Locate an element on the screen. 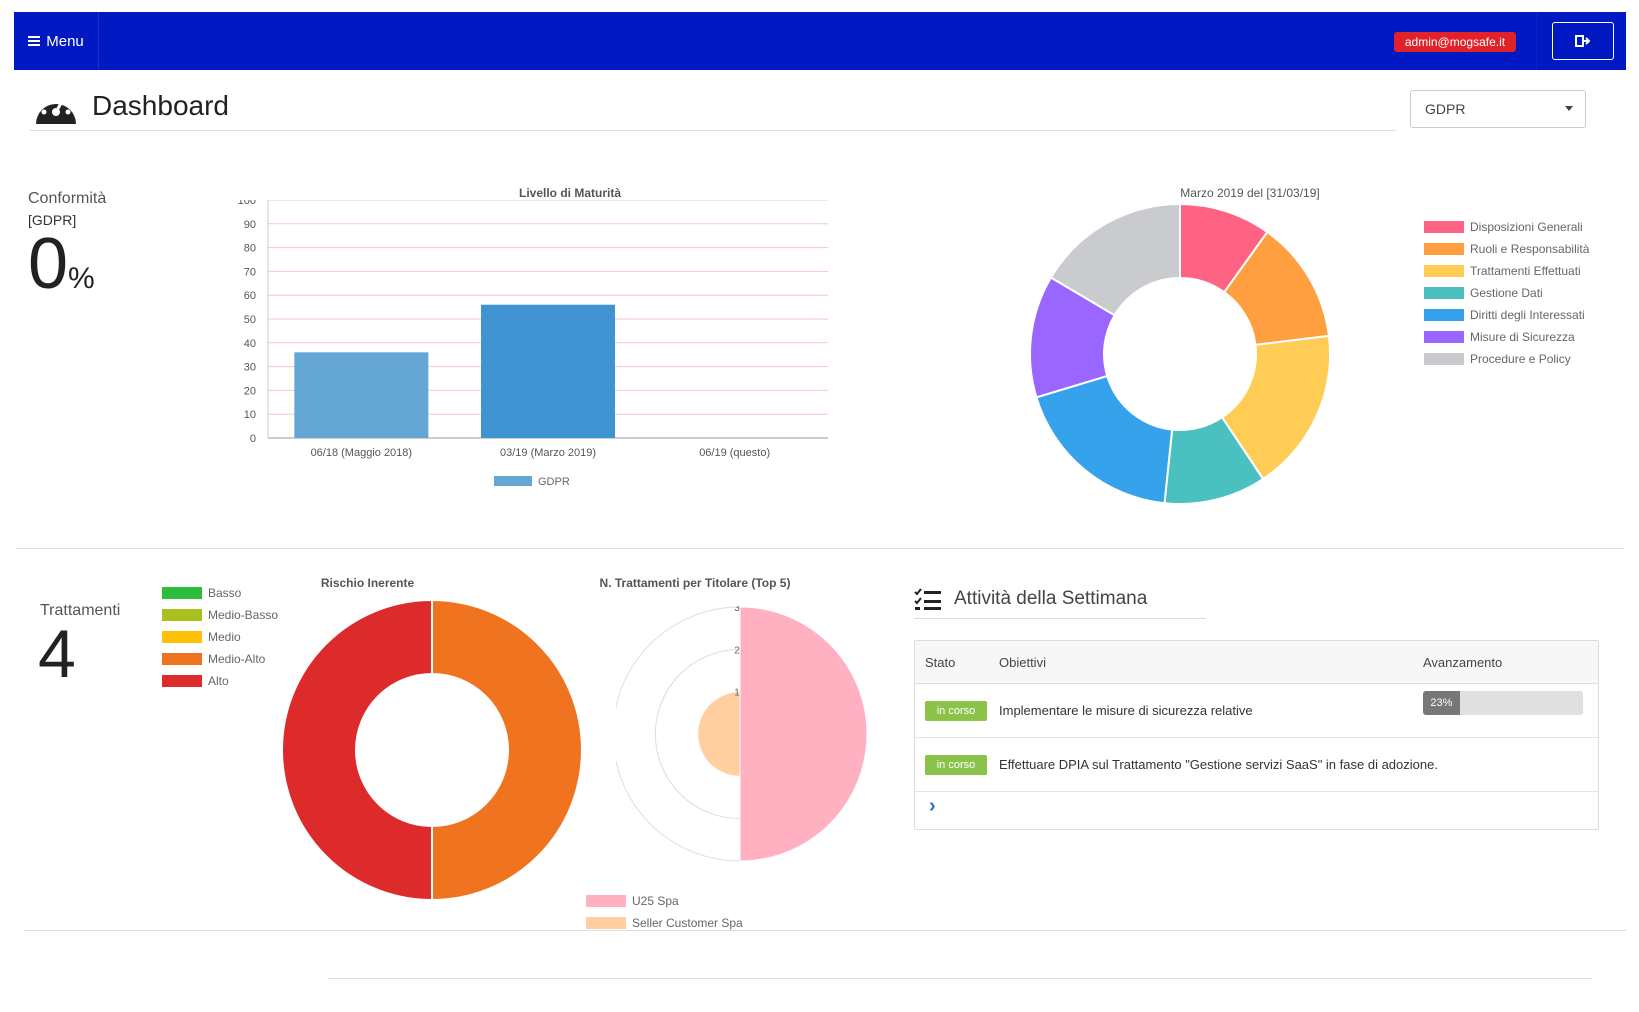 This screenshot has height=1012, width=1639. polar-legend: U25 Spa Seller Customer Spa is located at coordinates (664, 912).